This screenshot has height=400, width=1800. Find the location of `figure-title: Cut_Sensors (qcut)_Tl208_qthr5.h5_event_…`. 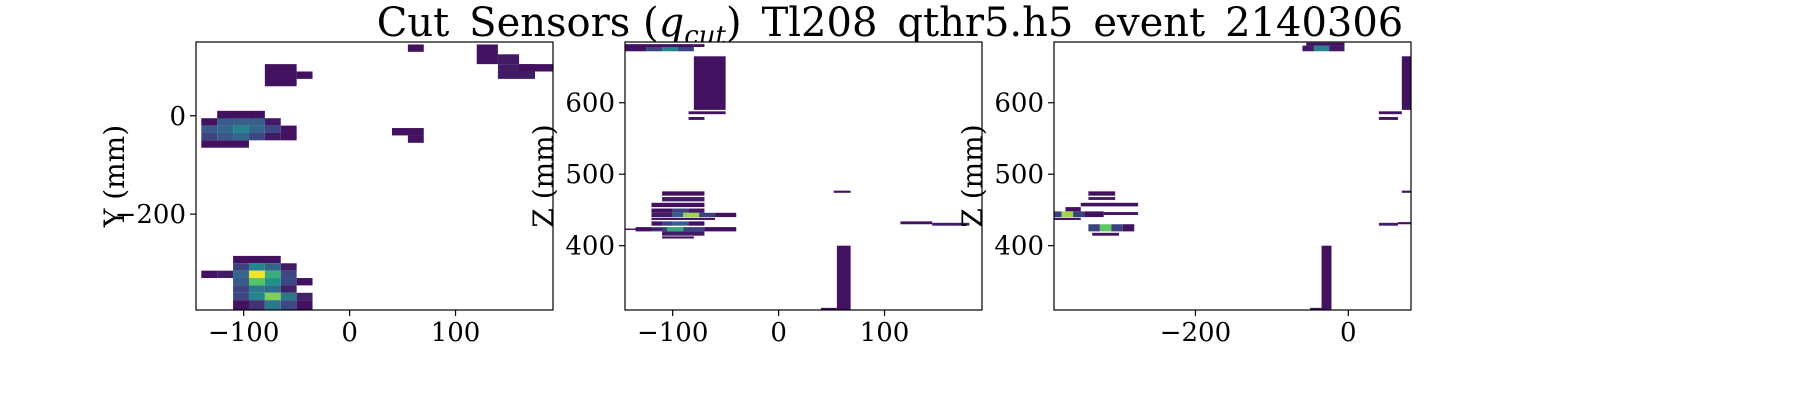

figure-title: Cut_Sensors (qcut)_Tl208_qthr5.h5_event_… is located at coordinates (890, 25).